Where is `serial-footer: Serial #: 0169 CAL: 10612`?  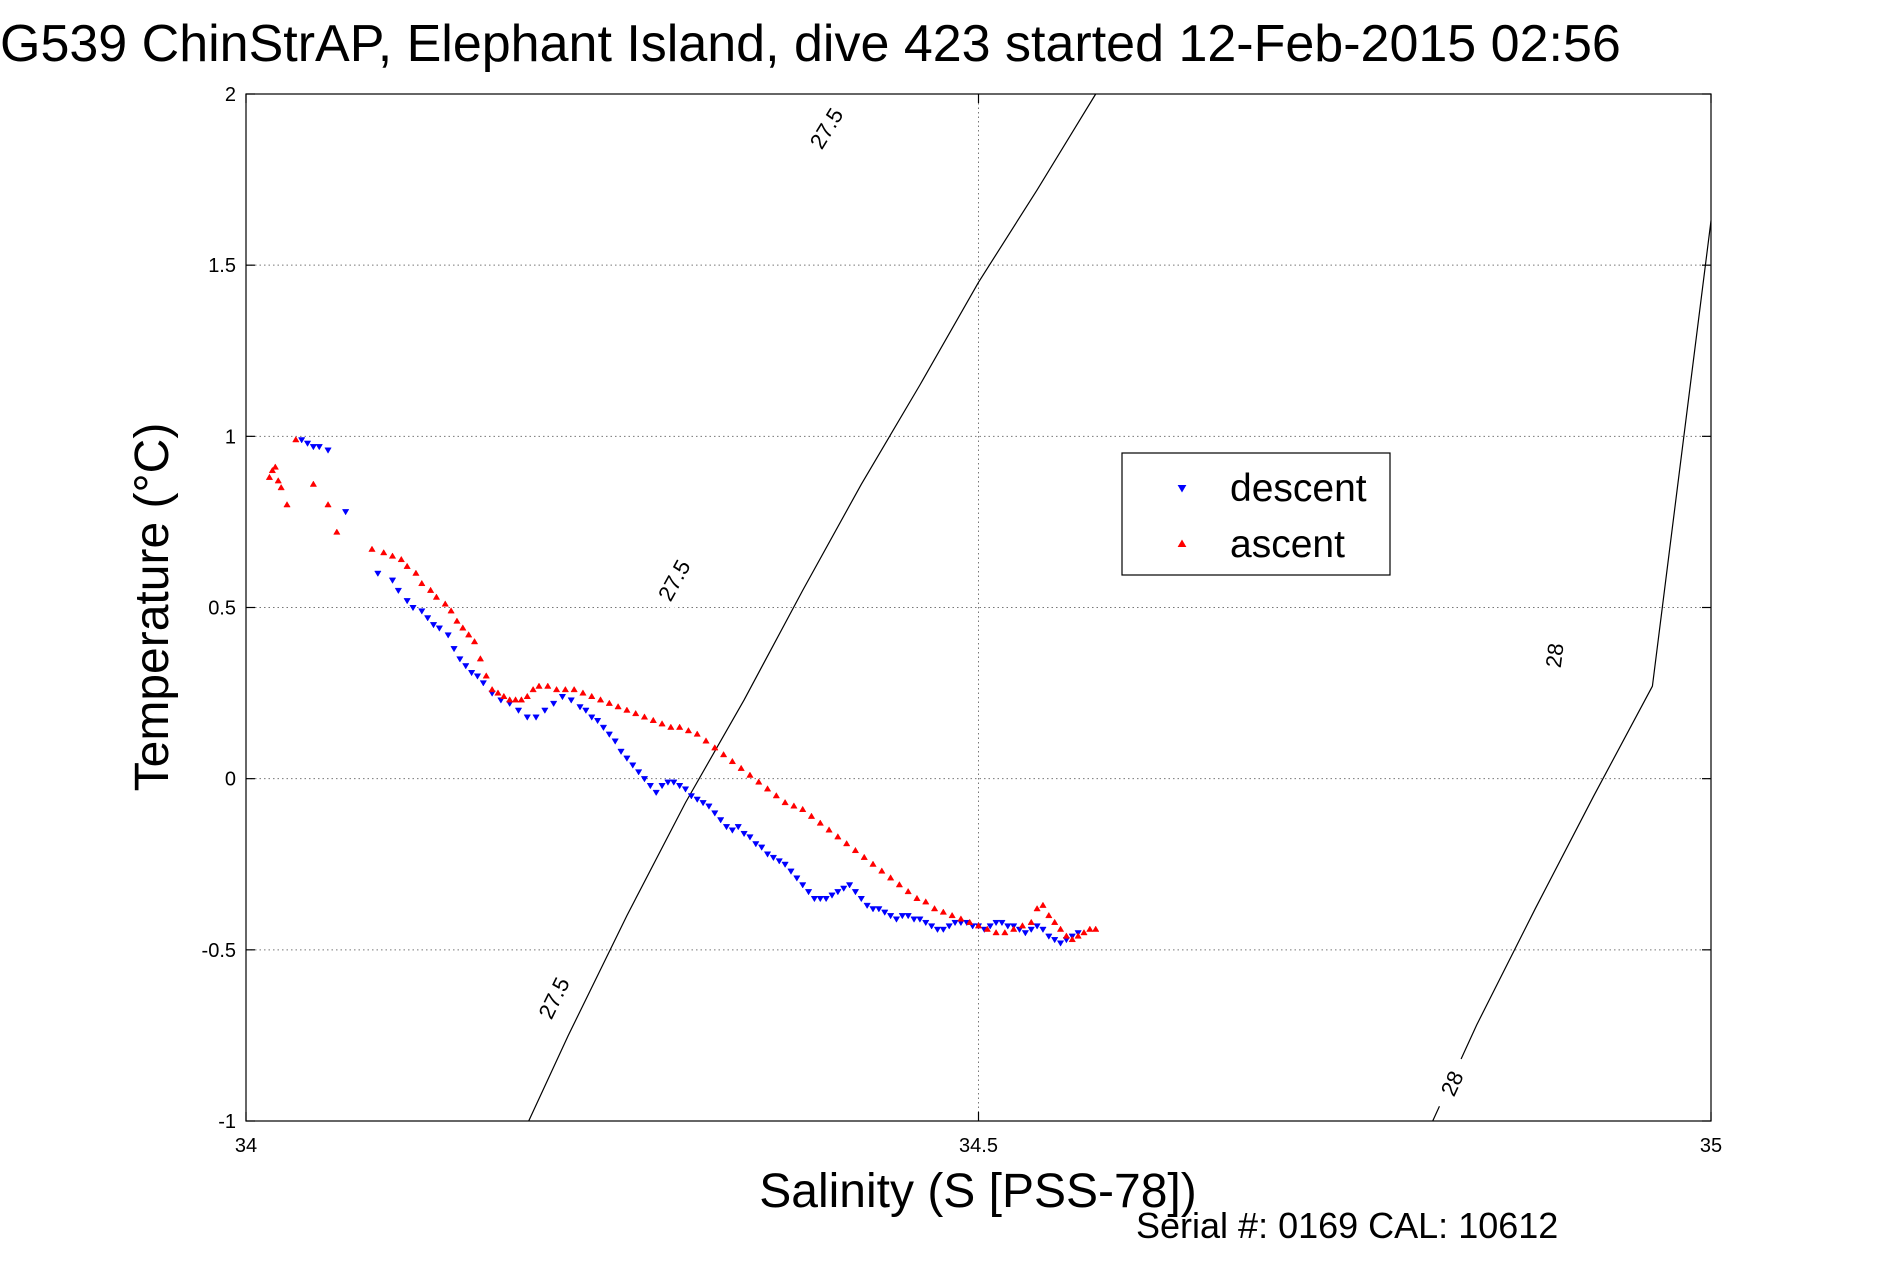 serial-footer: Serial #: 0169 CAL: 10612 is located at coordinates (1347, 1225).